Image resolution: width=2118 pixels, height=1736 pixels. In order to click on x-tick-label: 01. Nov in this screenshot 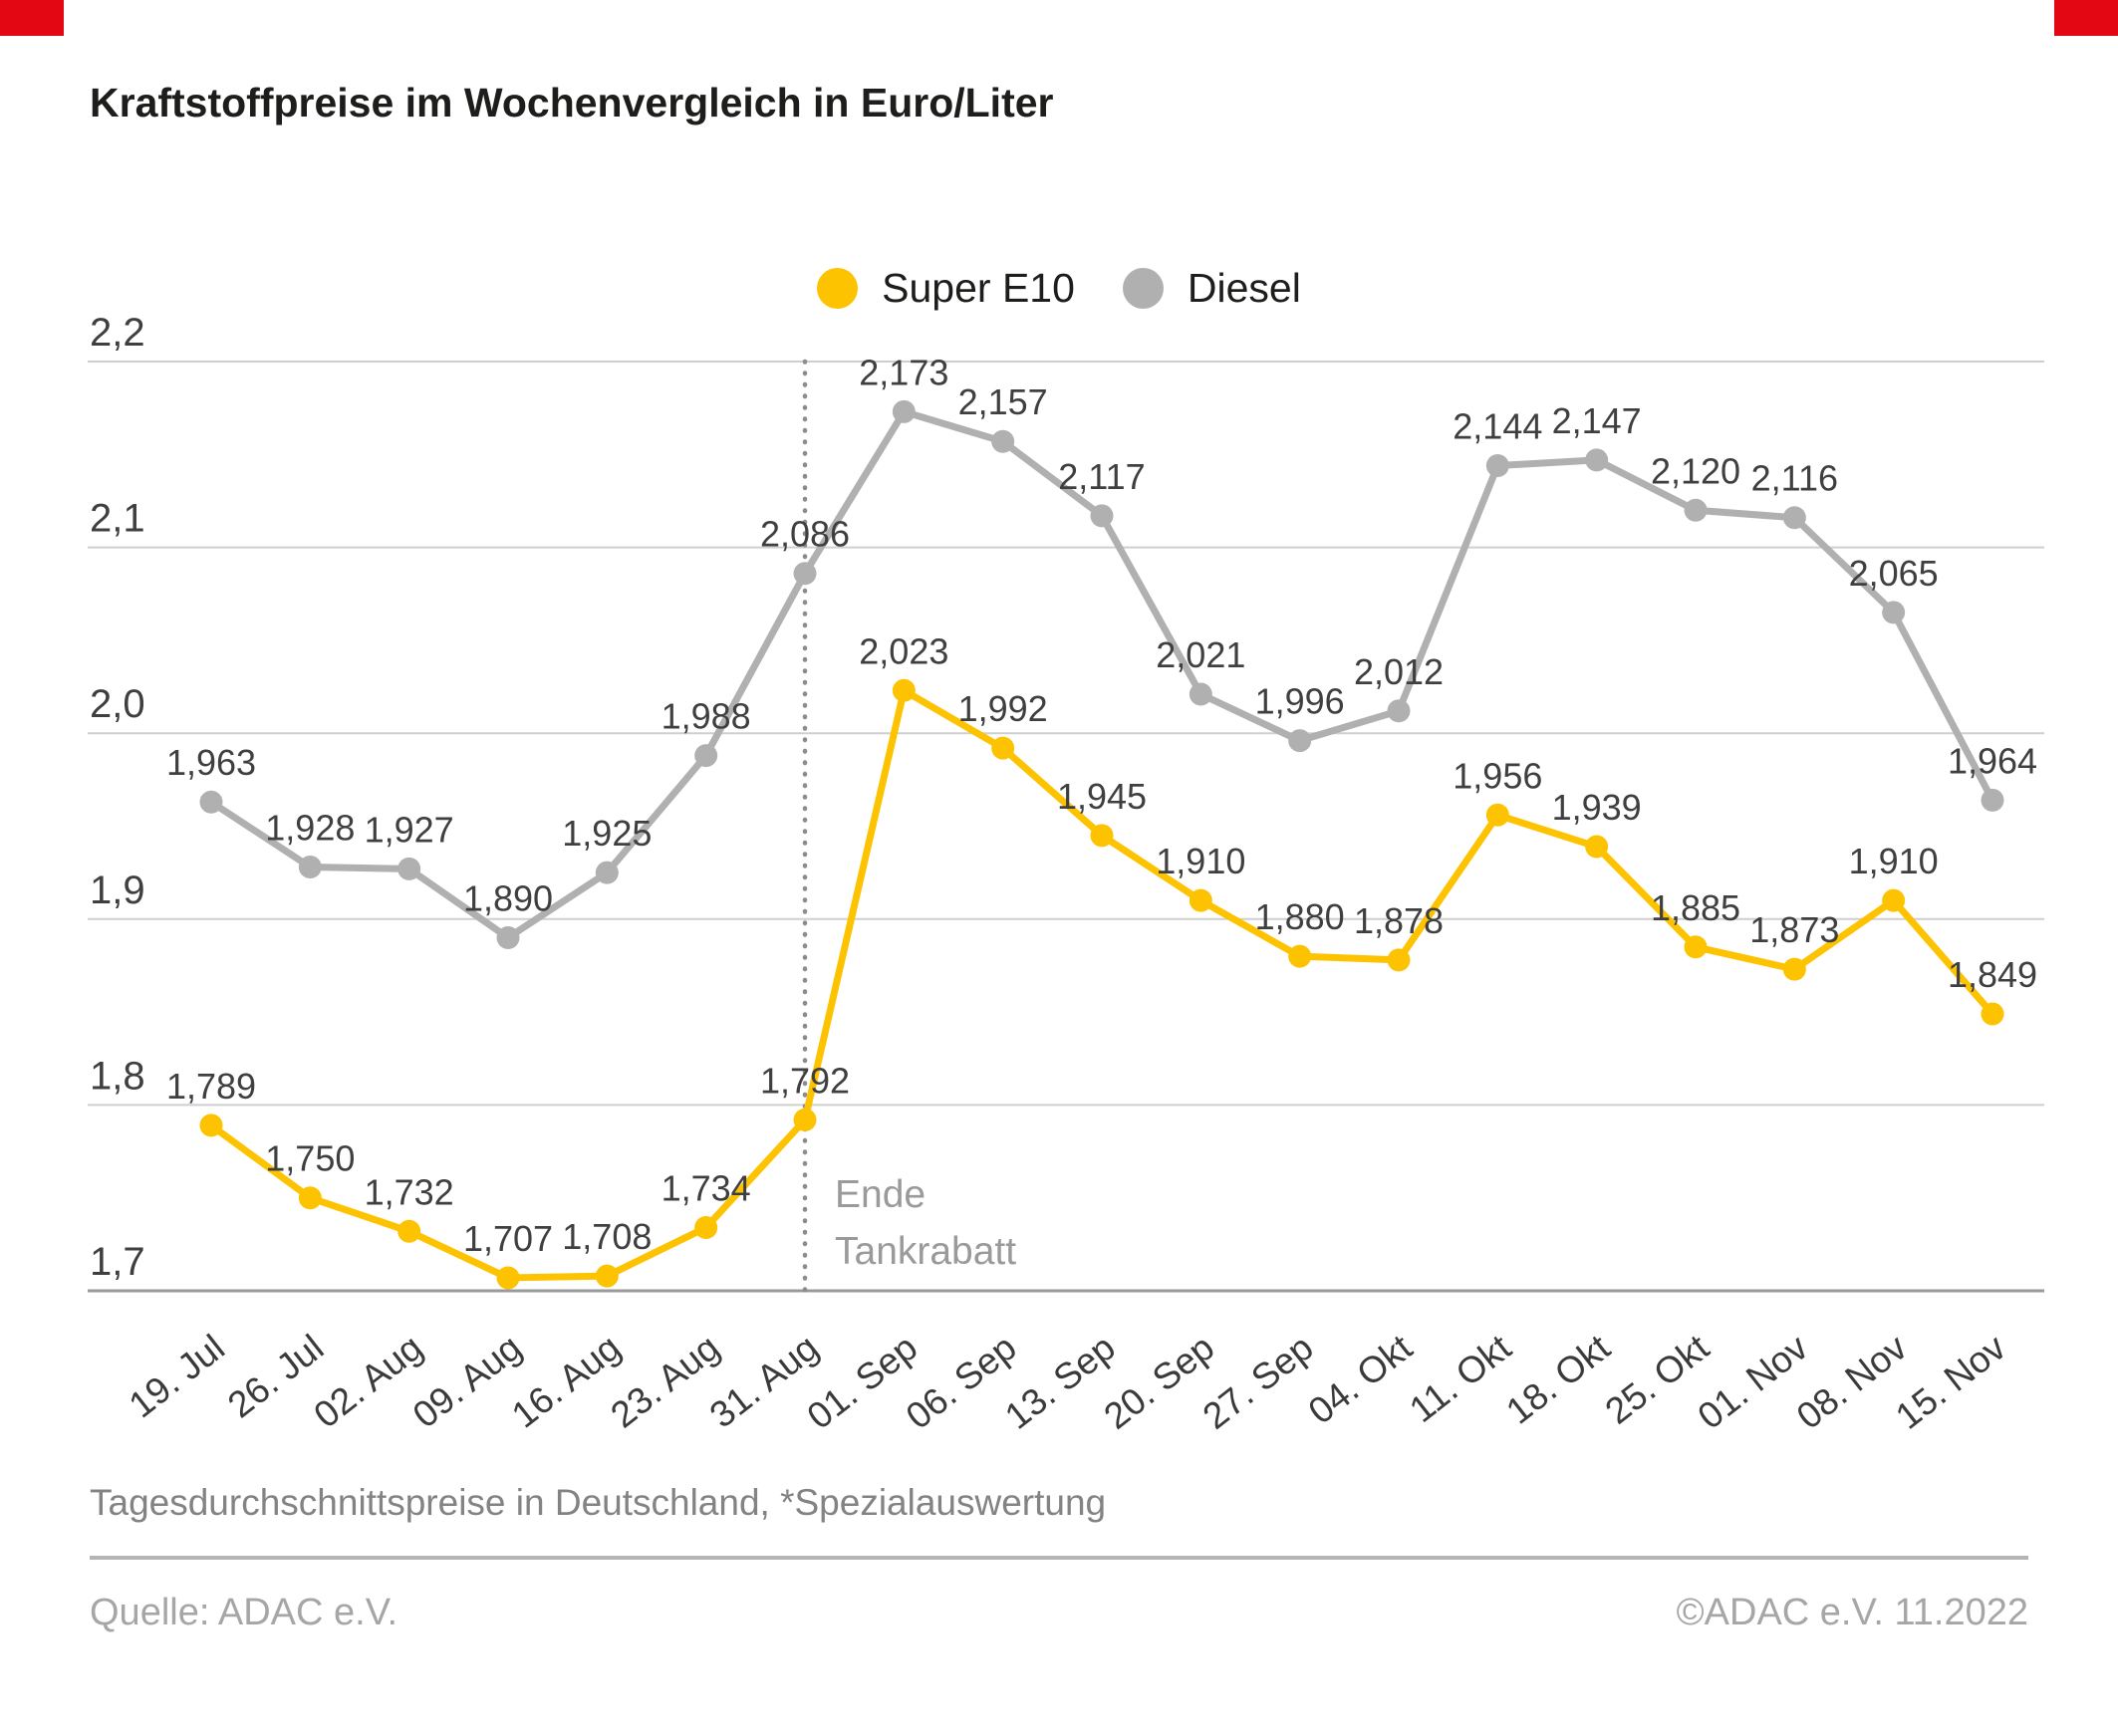, I will do `click(1753, 1382)`.